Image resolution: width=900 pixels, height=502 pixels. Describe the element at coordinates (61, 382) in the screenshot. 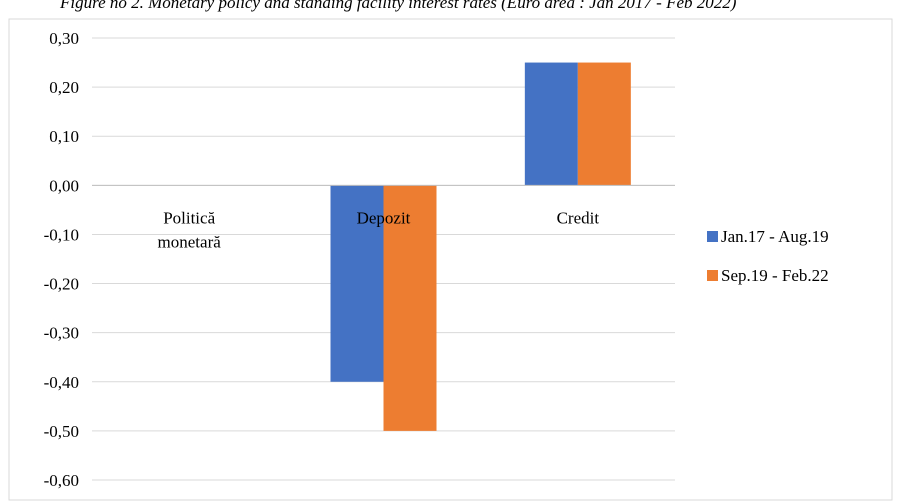

I see `y-tick-label: -0,40` at that location.